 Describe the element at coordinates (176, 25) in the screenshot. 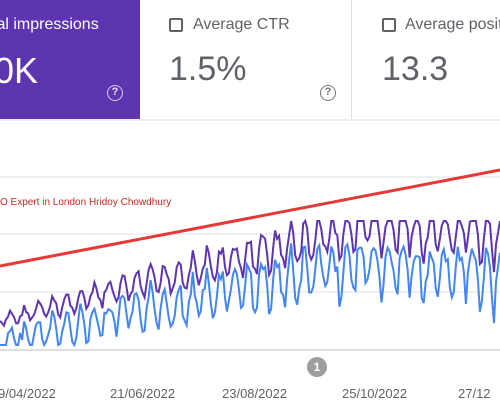

I see `average-ctr-checkbox` at that location.